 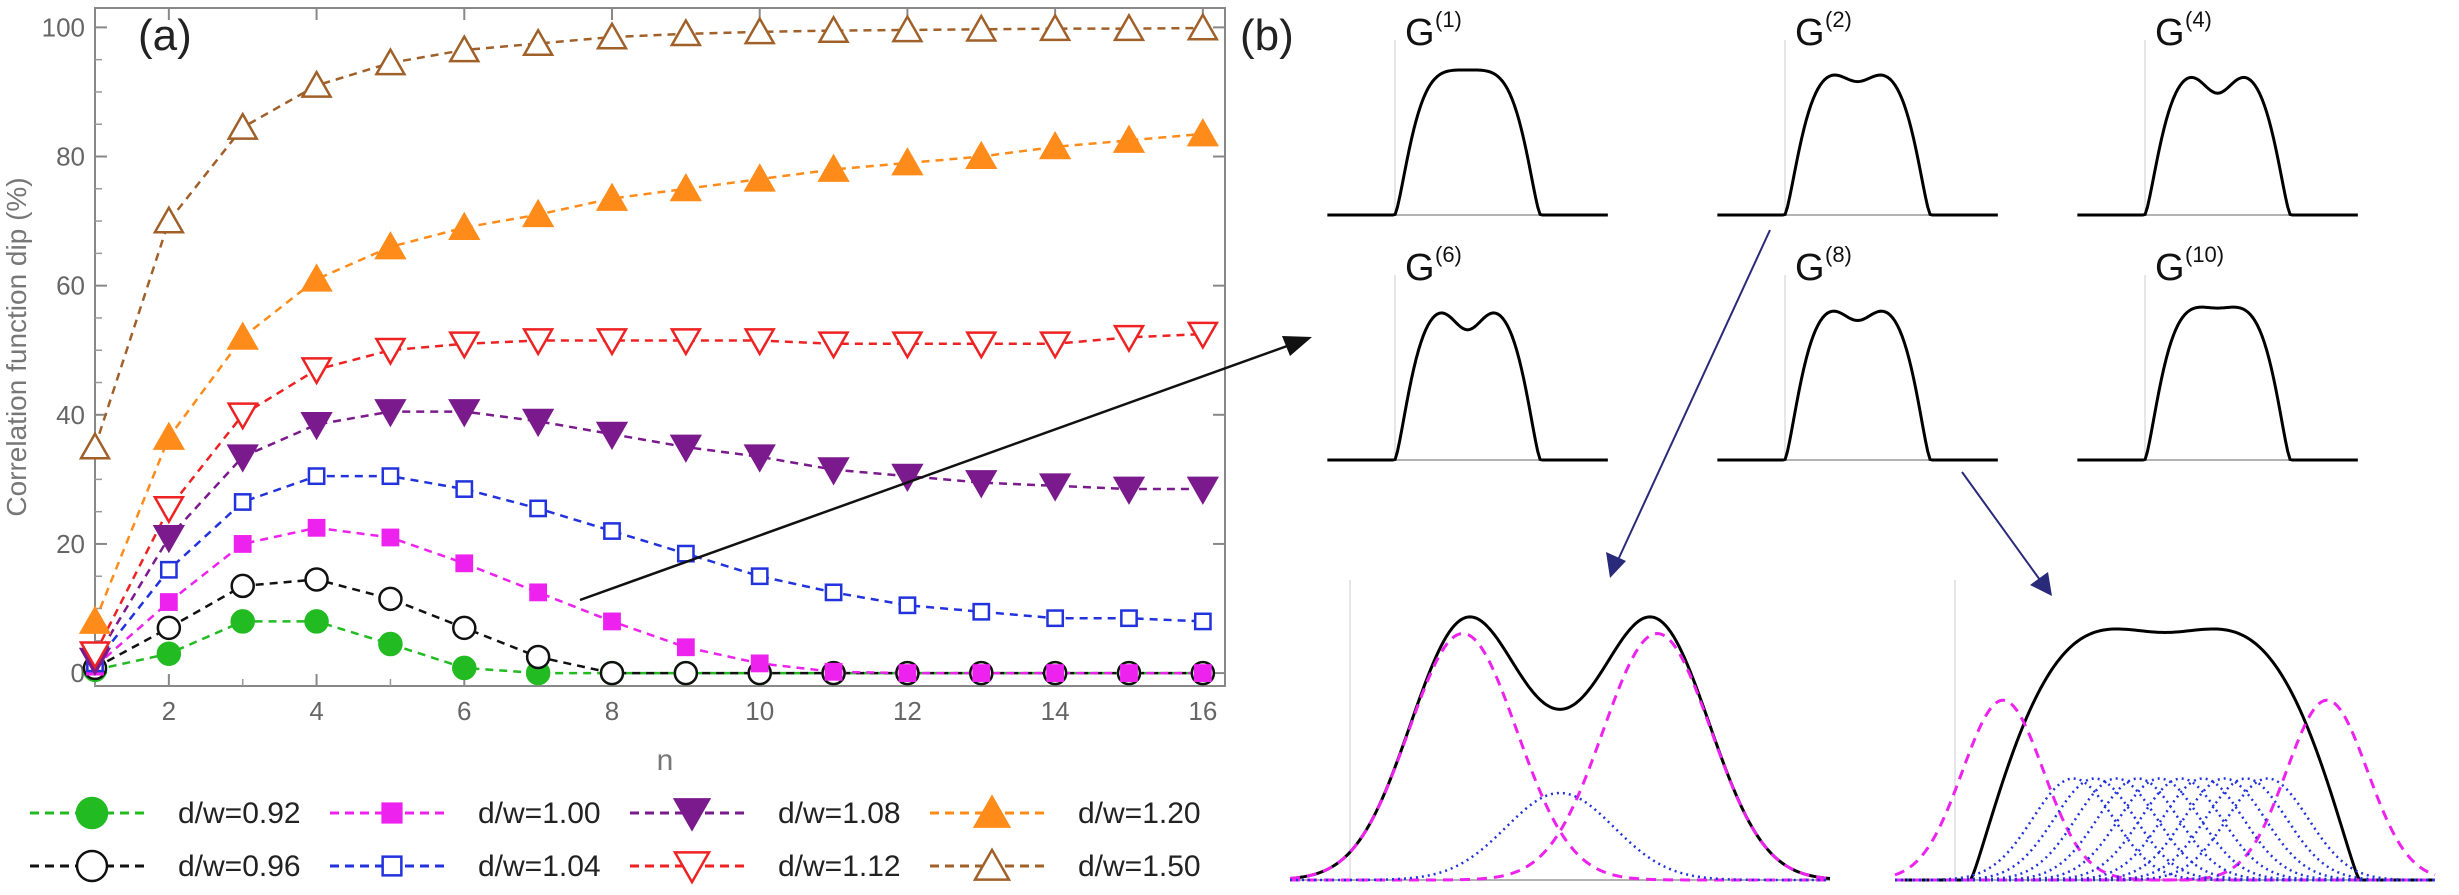 I want to click on profile-subplot-2: G (2), so click(x=1857, y=112).